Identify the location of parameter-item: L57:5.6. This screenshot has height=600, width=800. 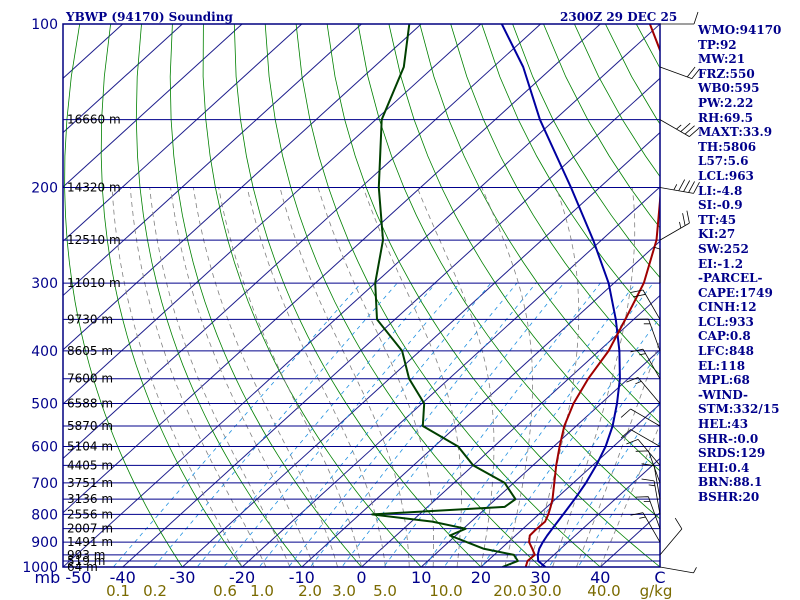
(723, 161).